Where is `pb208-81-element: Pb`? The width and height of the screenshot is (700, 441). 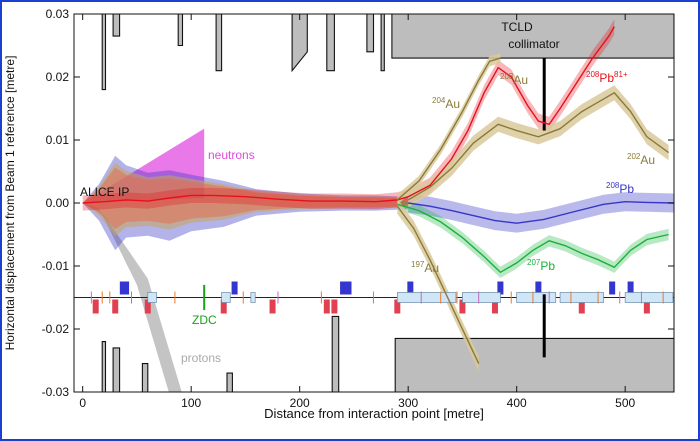 pb208-81-element: Pb is located at coordinates (606, 78).